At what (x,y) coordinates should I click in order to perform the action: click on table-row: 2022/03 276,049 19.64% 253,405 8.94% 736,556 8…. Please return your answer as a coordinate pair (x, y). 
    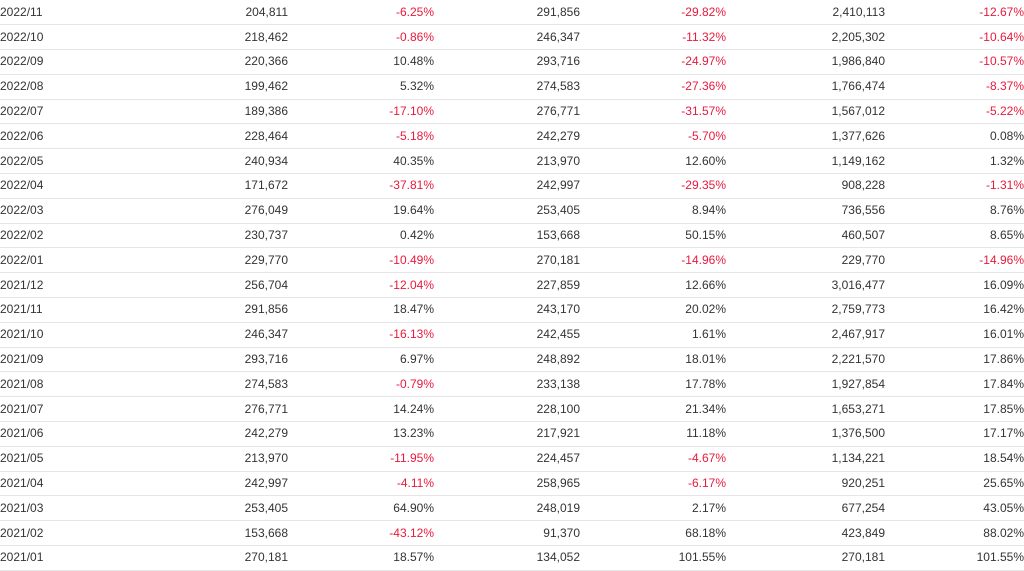
    Looking at the image, I should click on (512, 211).